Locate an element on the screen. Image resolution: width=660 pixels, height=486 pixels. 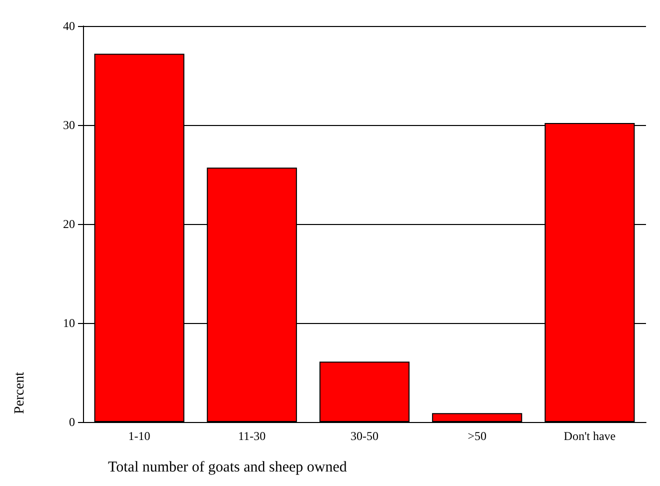
y-tick-label: 20 is located at coordinates (69, 224).